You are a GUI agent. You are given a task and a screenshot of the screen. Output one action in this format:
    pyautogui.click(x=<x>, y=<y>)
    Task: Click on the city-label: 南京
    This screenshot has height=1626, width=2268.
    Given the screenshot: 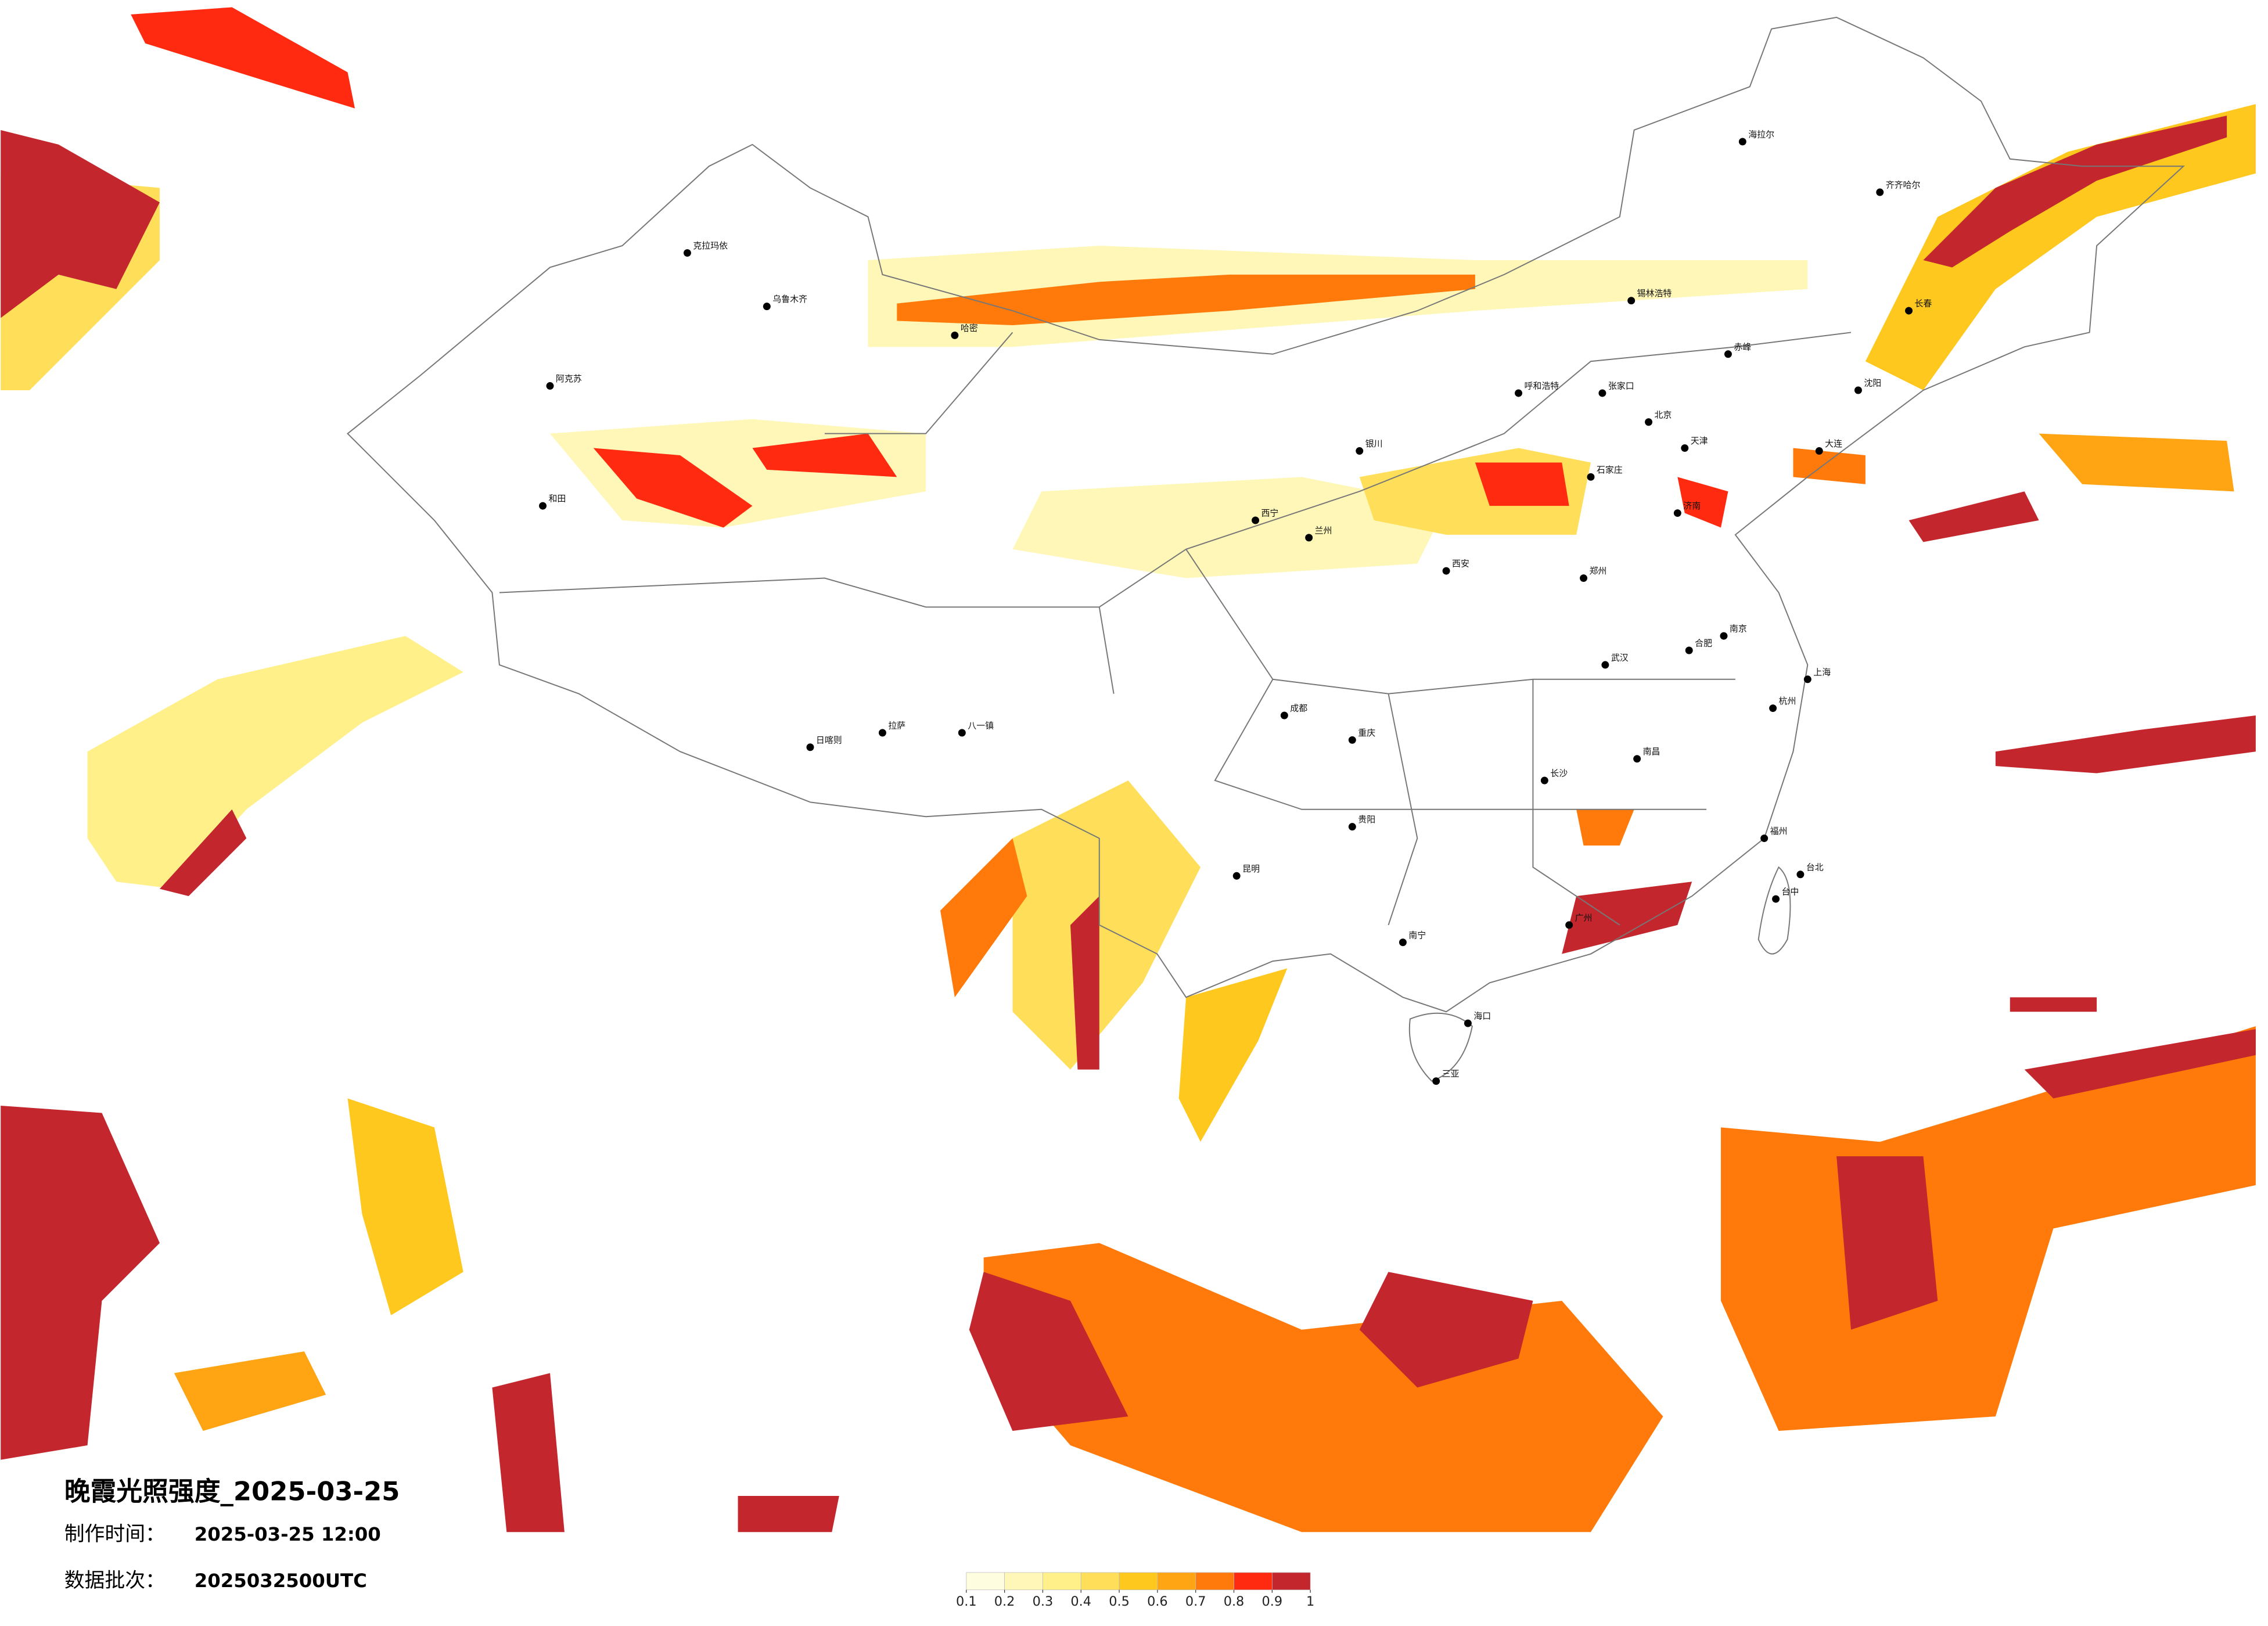 What is the action you would take?
    pyautogui.click(x=1738, y=629)
    